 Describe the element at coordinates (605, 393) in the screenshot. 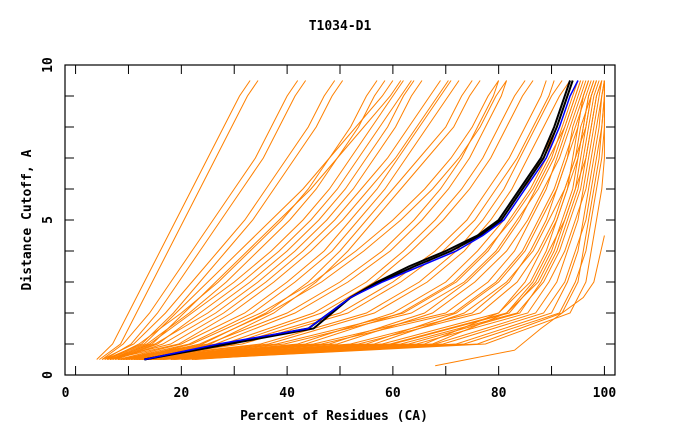

I see `x-tick-label: 100` at that location.